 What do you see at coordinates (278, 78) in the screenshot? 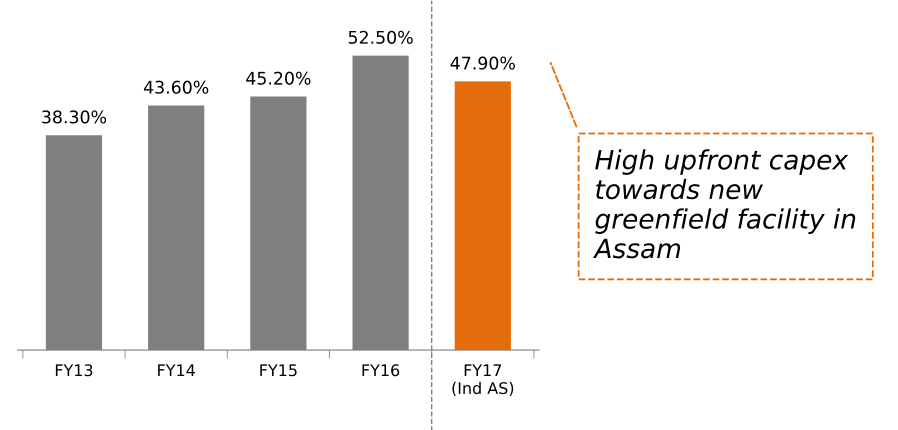
I see `data-label: 45.20%` at bounding box center [278, 78].